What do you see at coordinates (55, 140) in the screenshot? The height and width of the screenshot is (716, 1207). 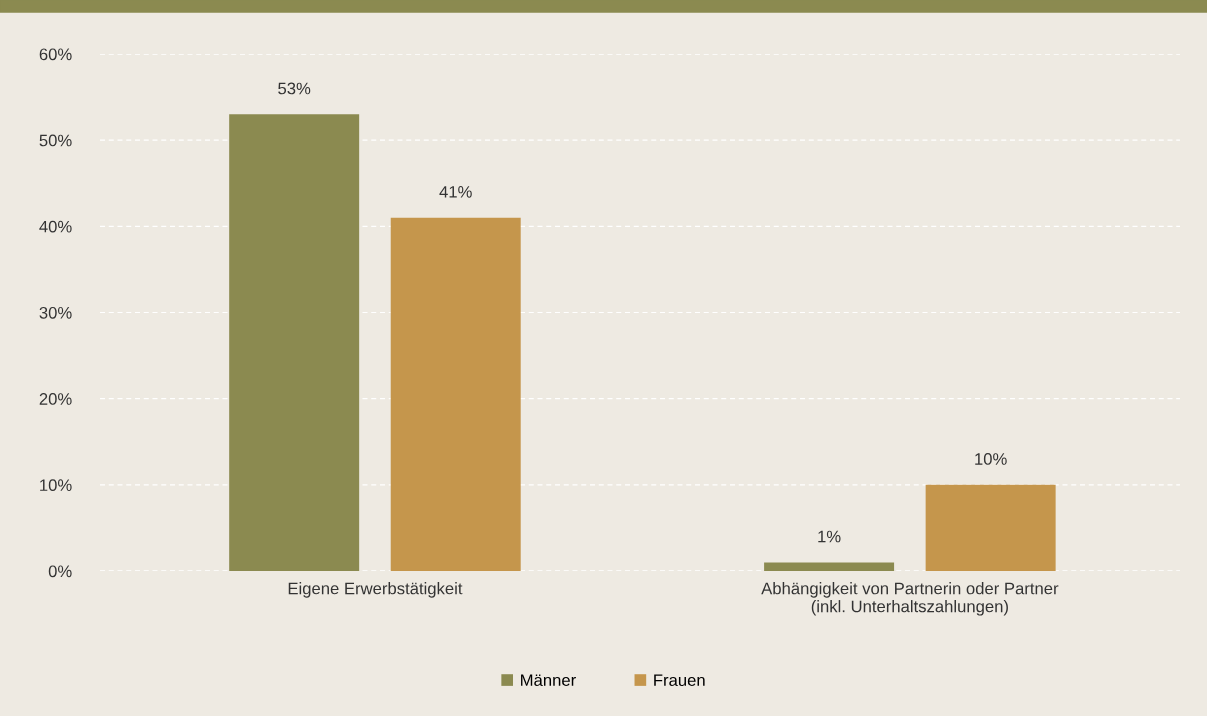 I see `y-tick-label: 50%` at bounding box center [55, 140].